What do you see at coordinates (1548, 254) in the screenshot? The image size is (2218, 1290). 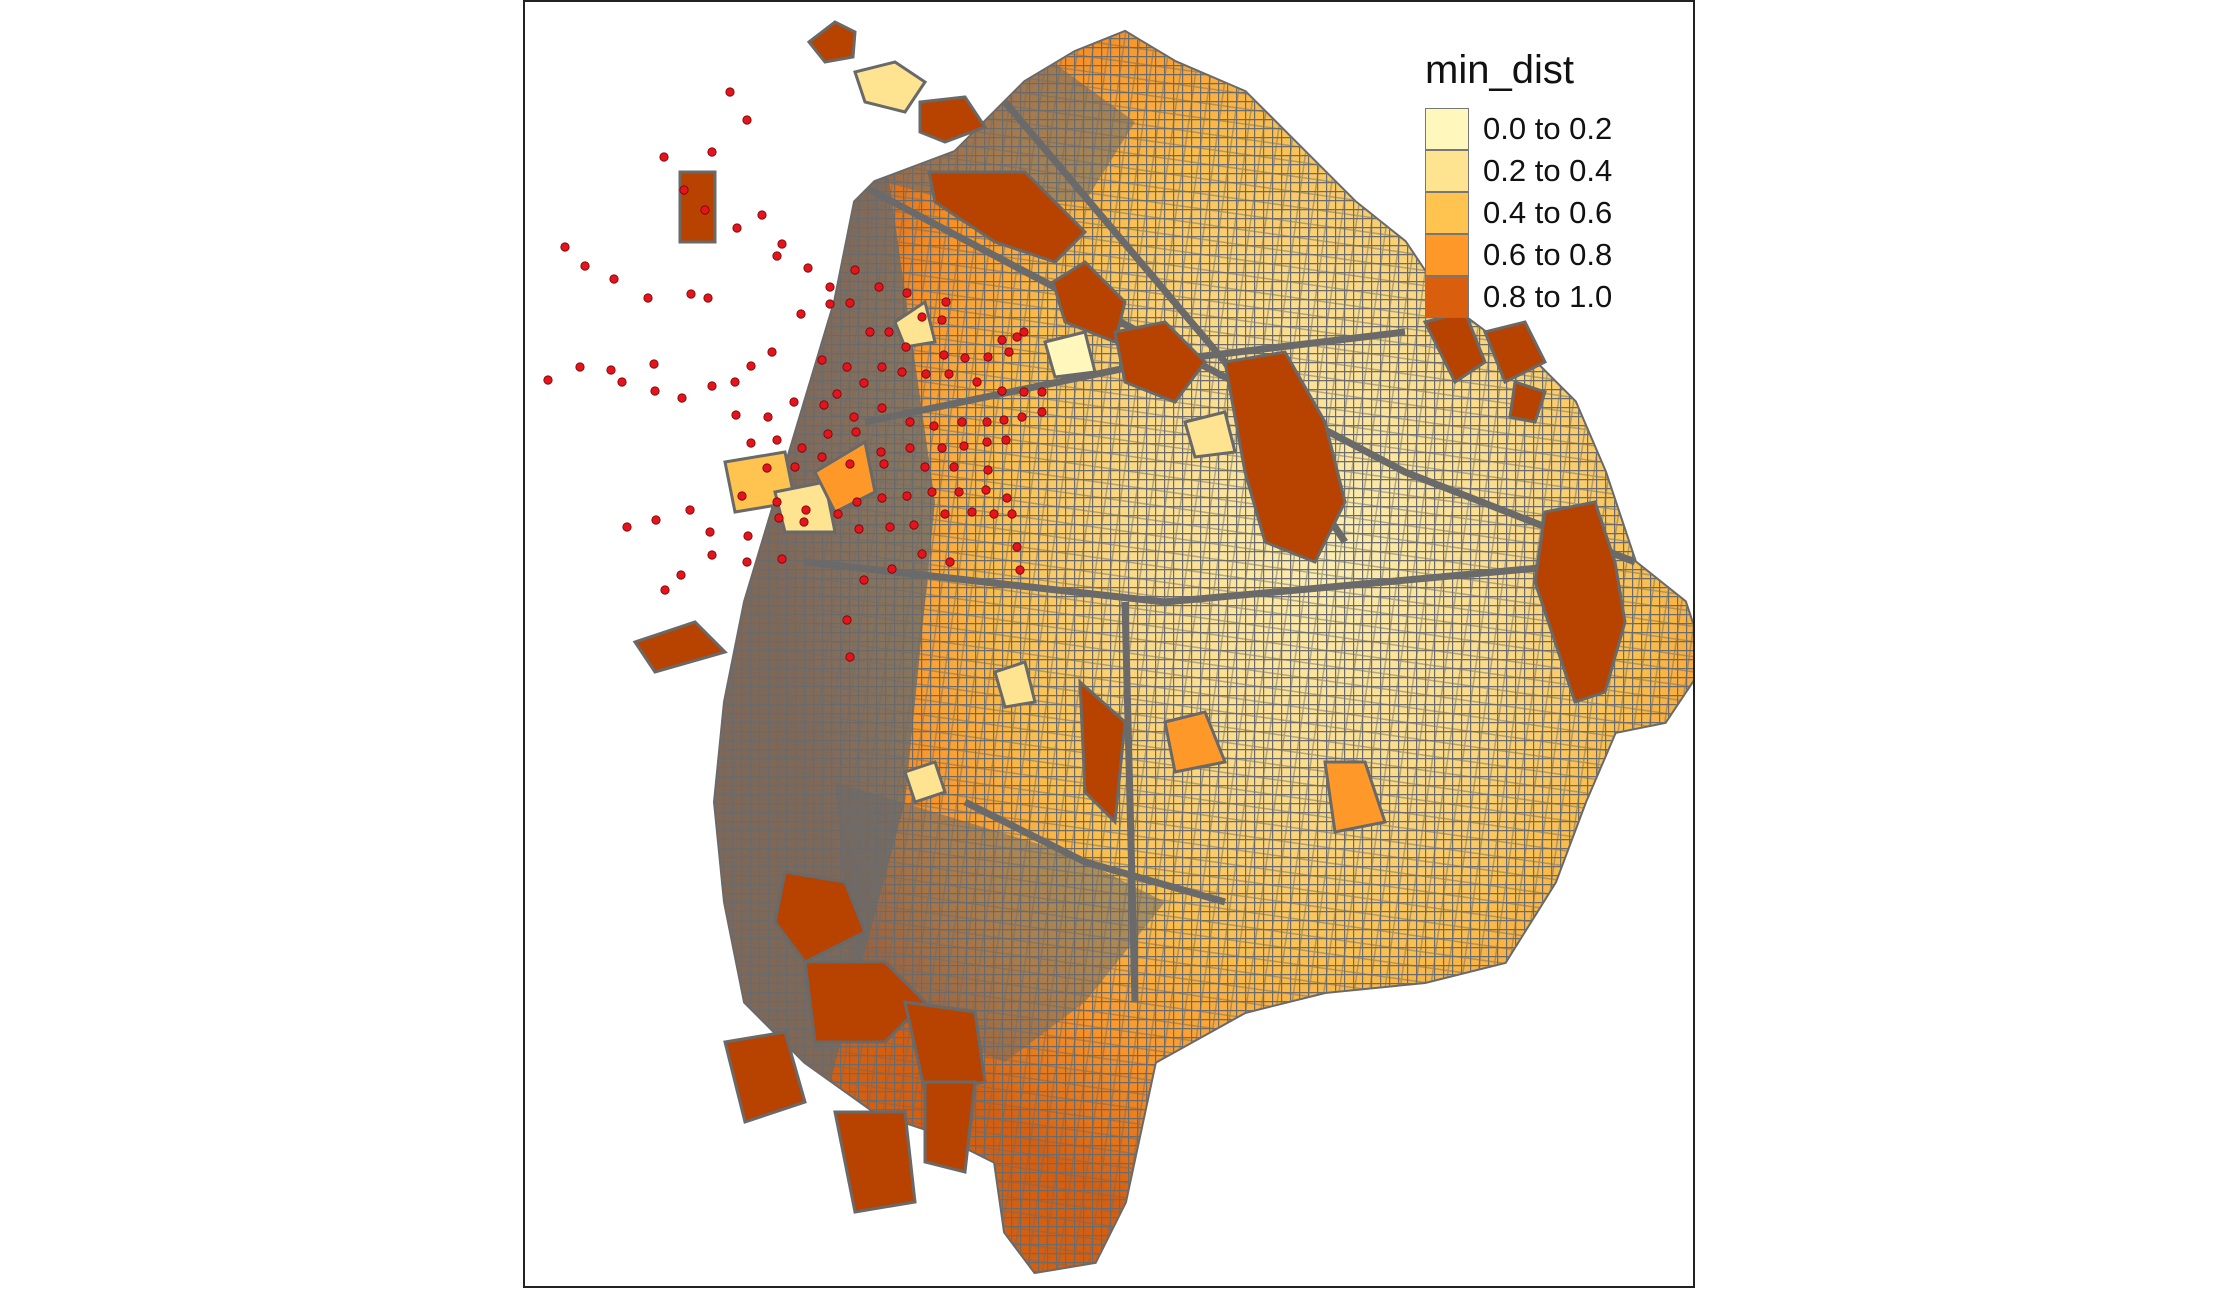 I see `legend-label: 0.6 to 0.8` at bounding box center [1548, 254].